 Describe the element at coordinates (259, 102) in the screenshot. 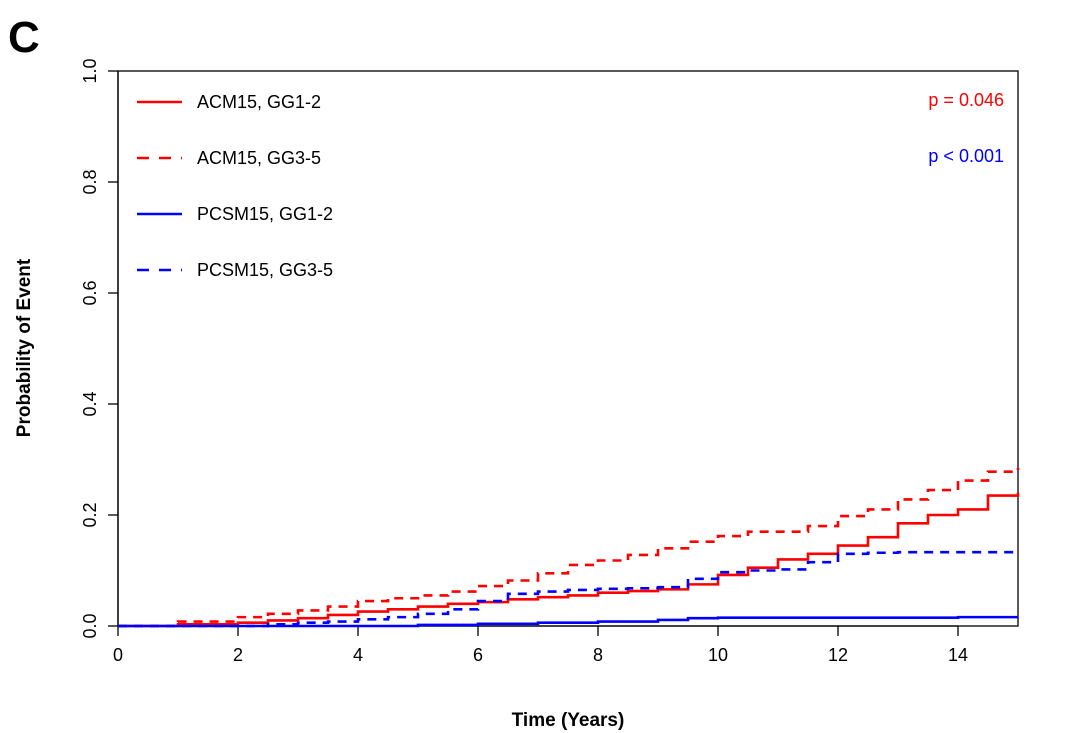

I see `legend-label: ACM15, GG1-2` at that location.